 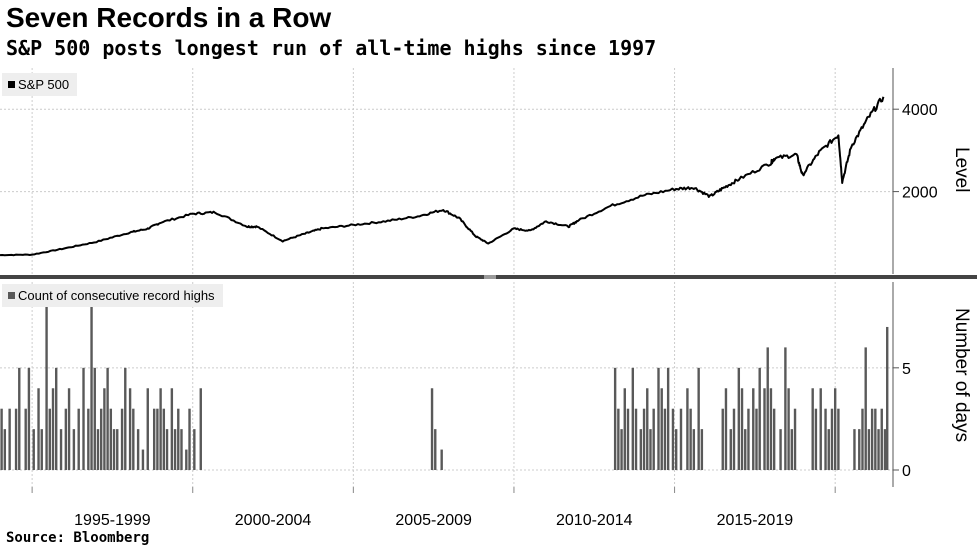 I want to click on line-legend: S&P 500, so click(x=40, y=84).